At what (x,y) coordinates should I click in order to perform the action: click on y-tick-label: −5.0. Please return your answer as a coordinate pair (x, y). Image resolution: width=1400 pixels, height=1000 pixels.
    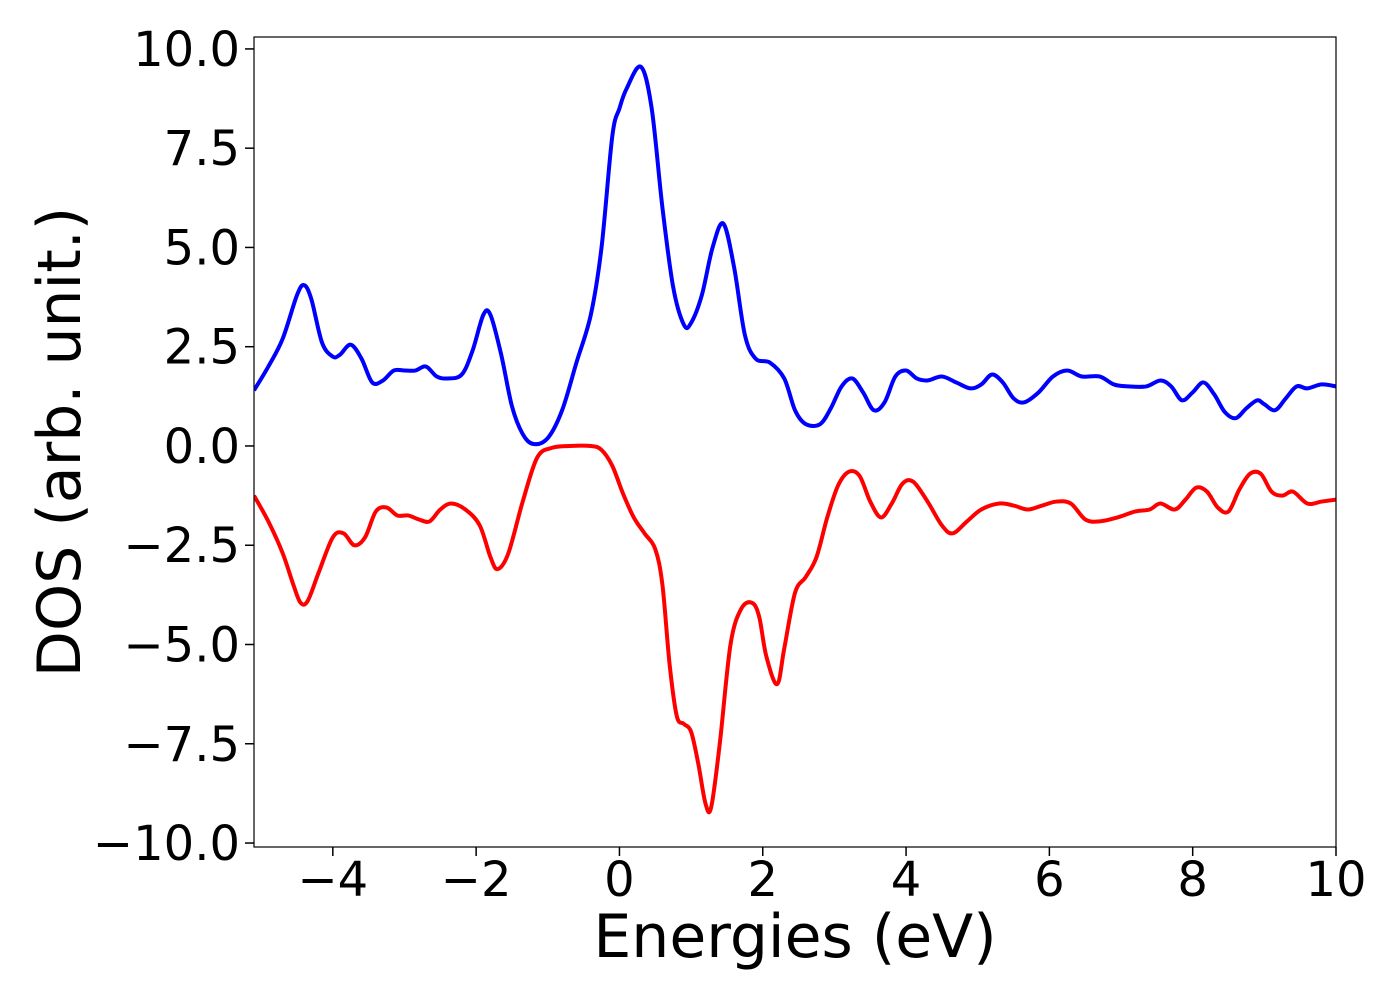
    Looking at the image, I should click on (181, 646).